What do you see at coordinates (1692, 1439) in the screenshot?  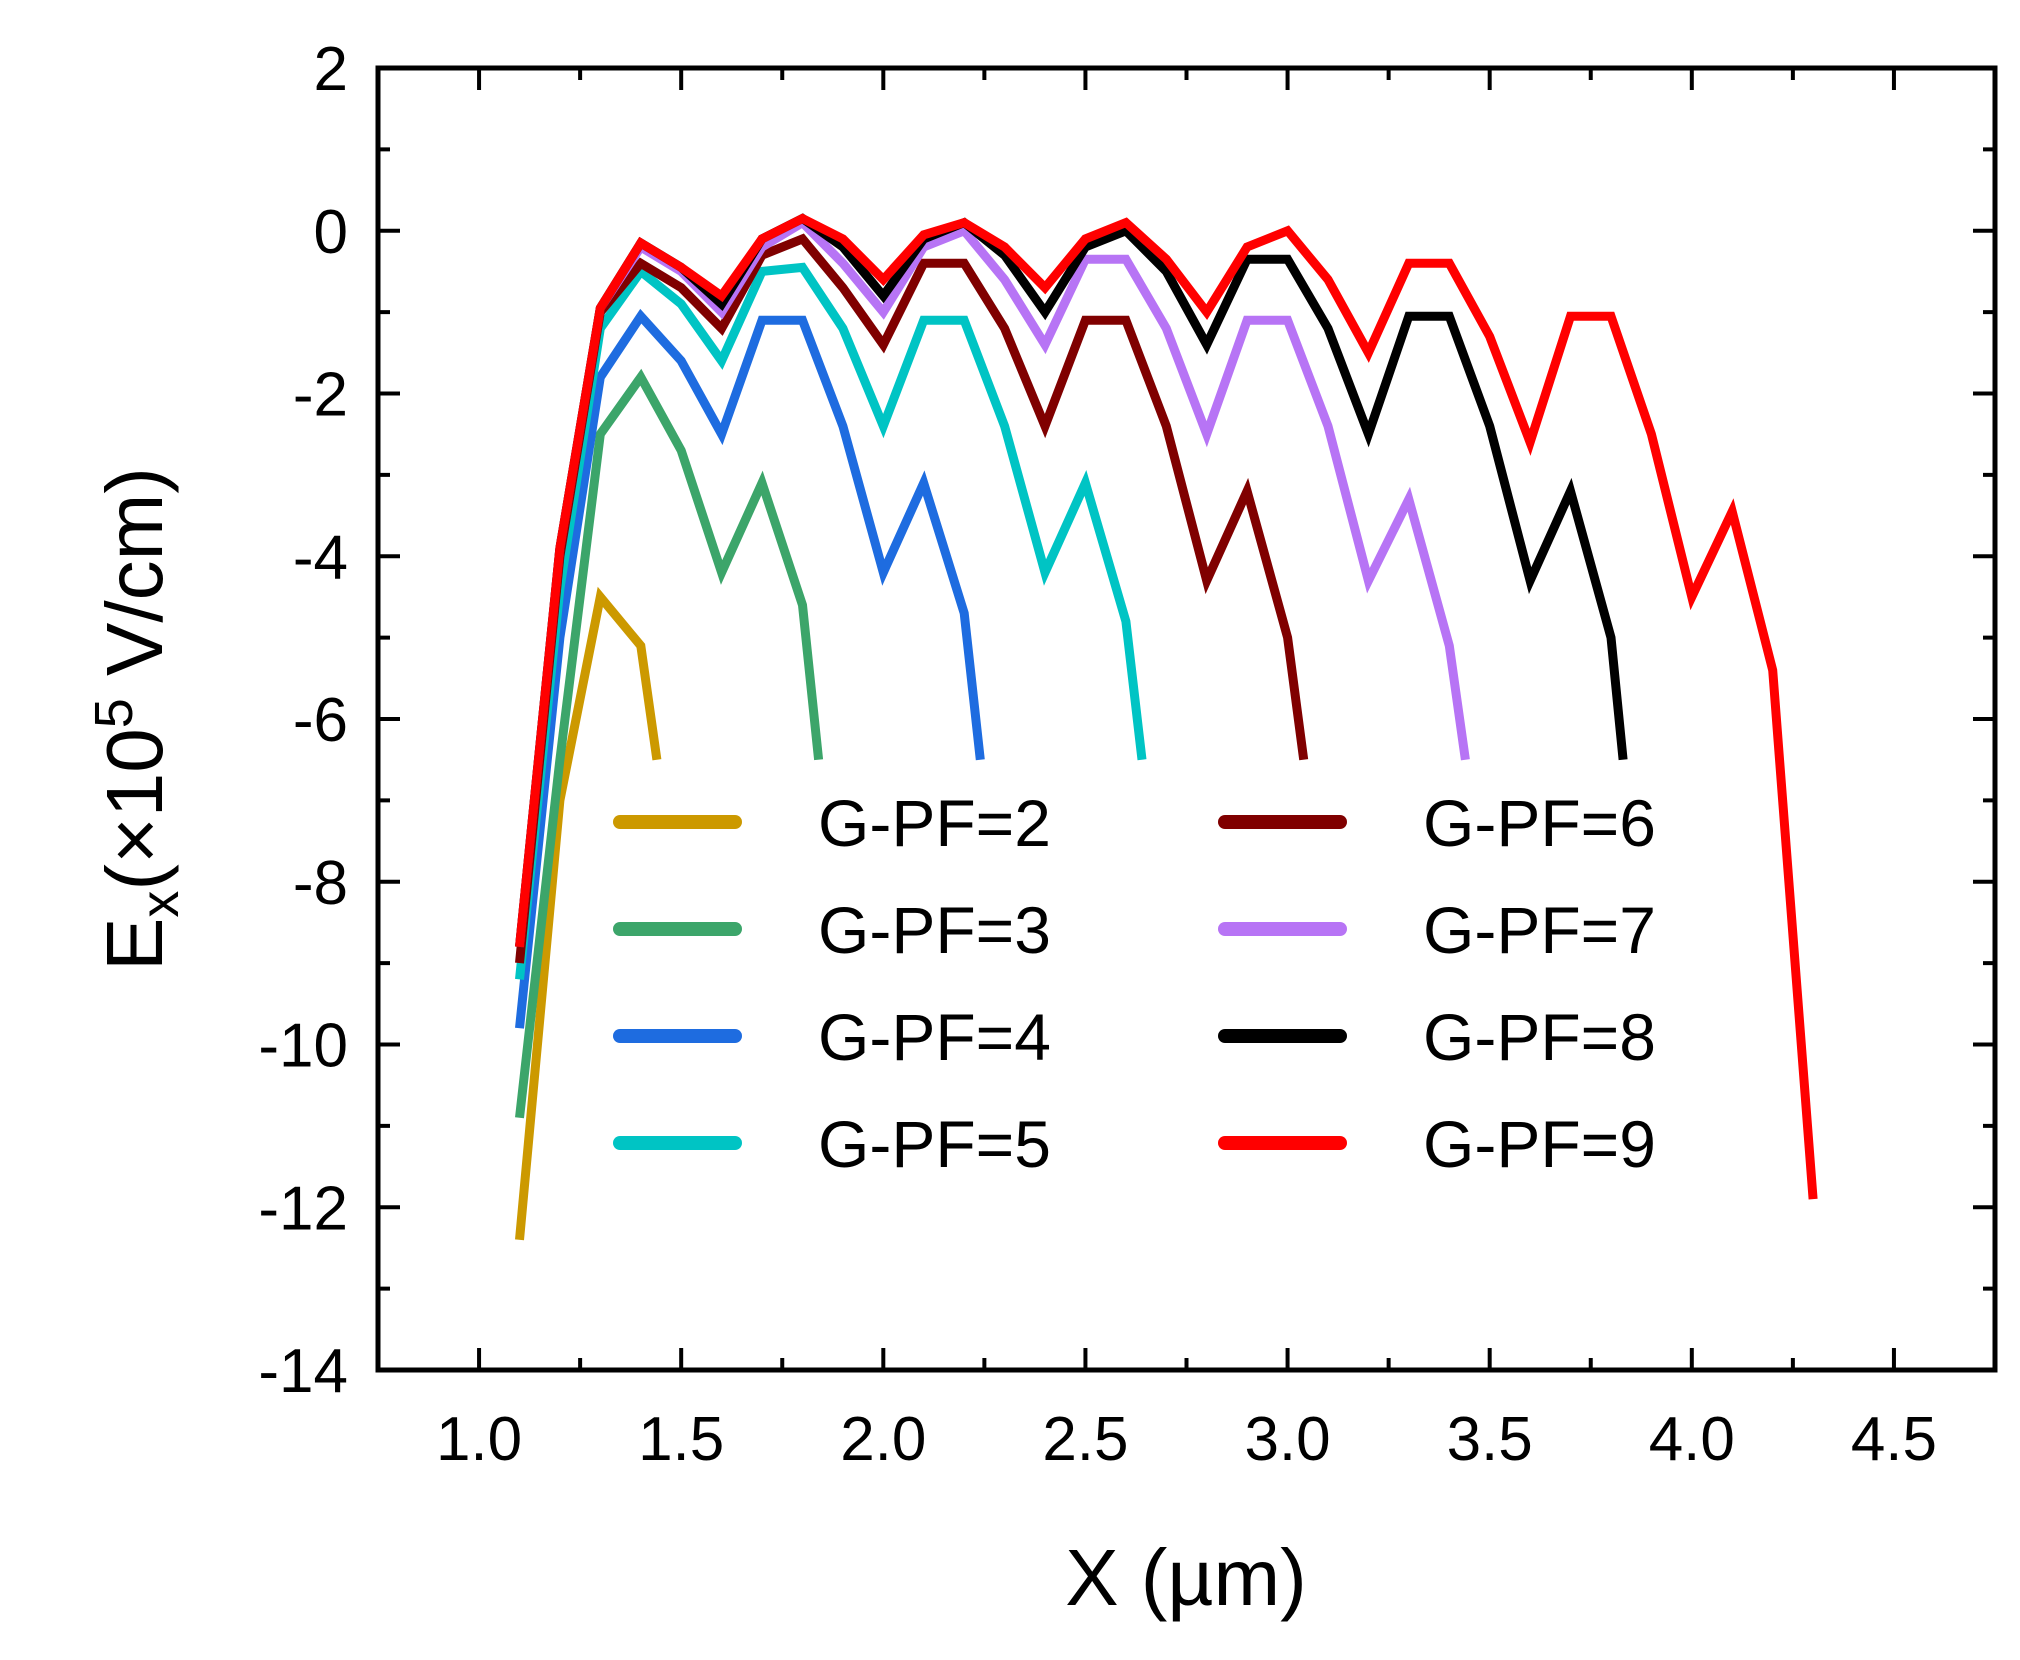 I see `x-tick-label: 4.0` at bounding box center [1692, 1439].